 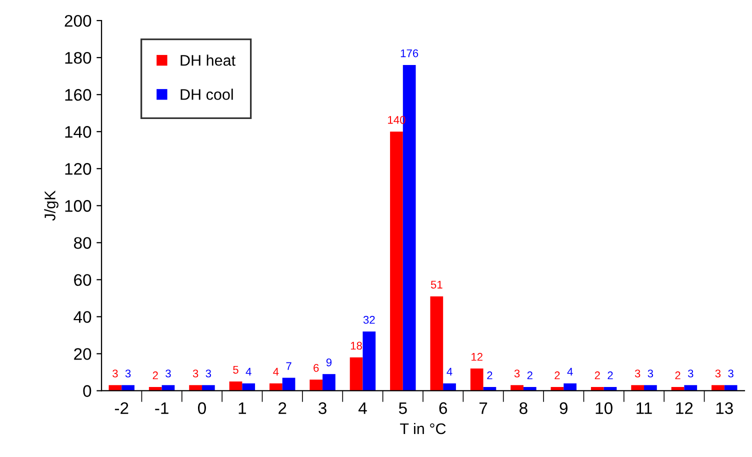 I want to click on data-label: 12, so click(x=477, y=356).